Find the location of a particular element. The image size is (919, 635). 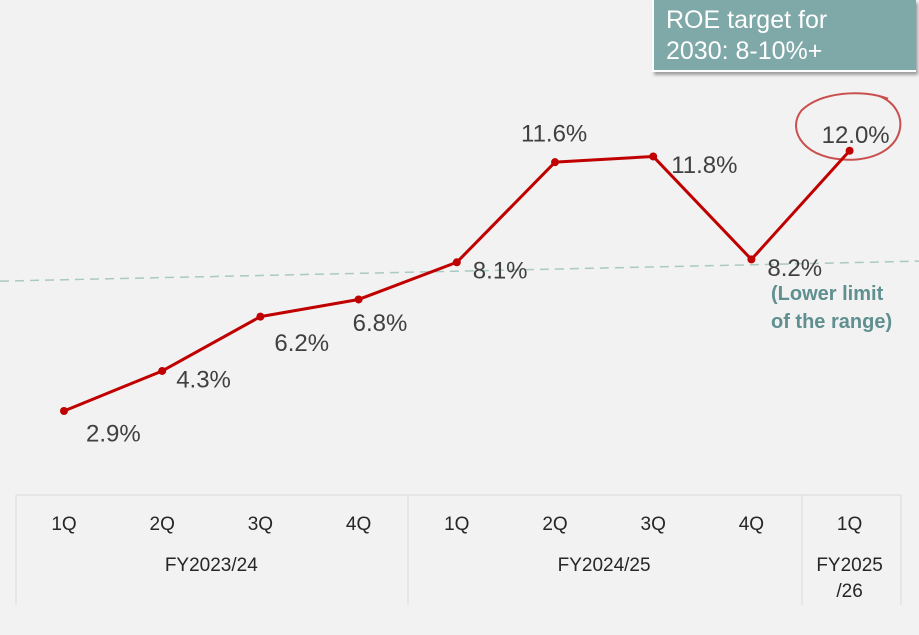

highlight-circle is located at coordinates (848, 126).